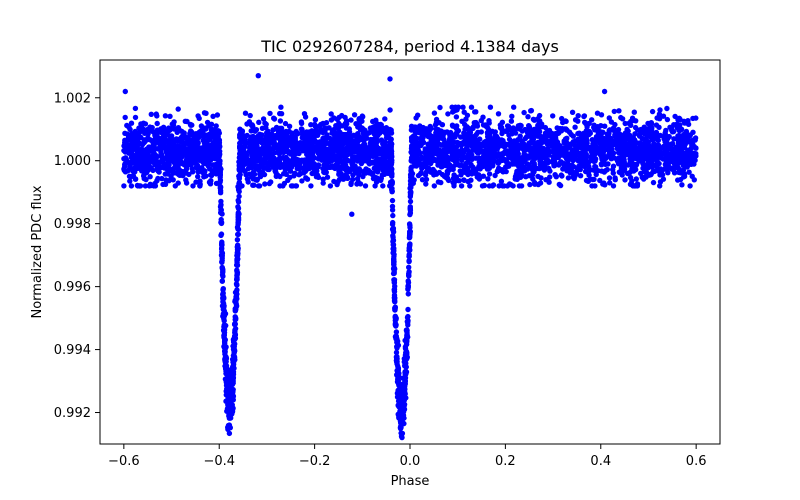 Image resolution: width=800 pixels, height=500 pixels. I want to click on y-tick-label: 1.000, so click(72, 161).